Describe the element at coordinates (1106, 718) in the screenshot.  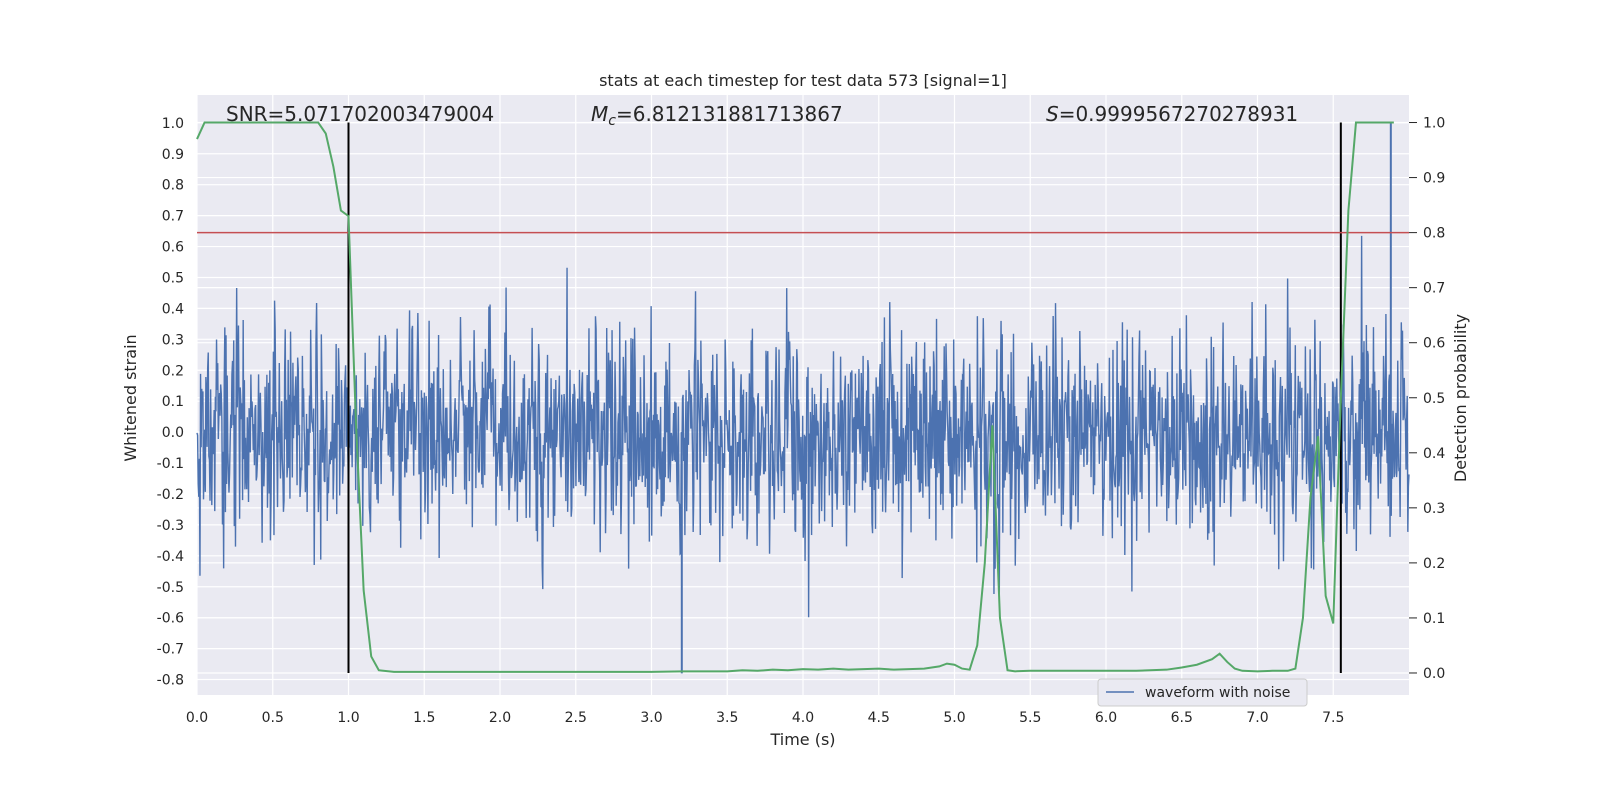
I see `x-tick-label-12: 6.0` at that location.